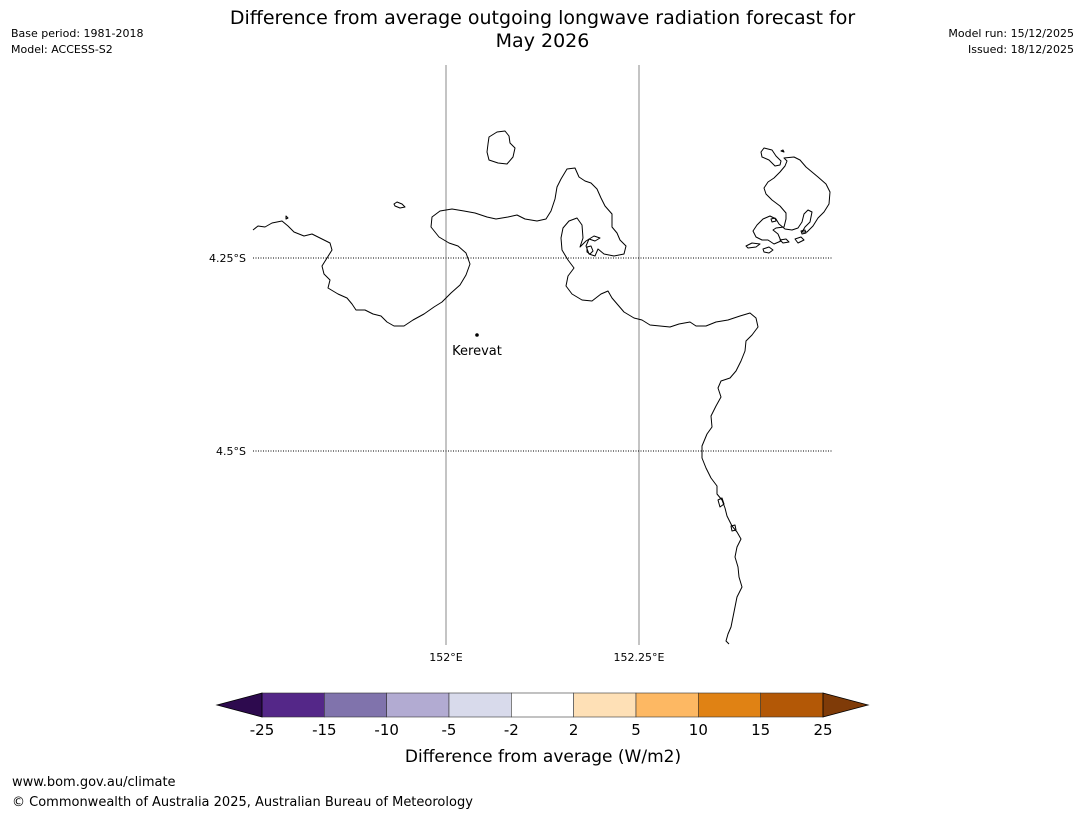 The height and width of the screenshot is (816, 1085). I want to click on lon-label-152: 152°E, so click(445, 657).